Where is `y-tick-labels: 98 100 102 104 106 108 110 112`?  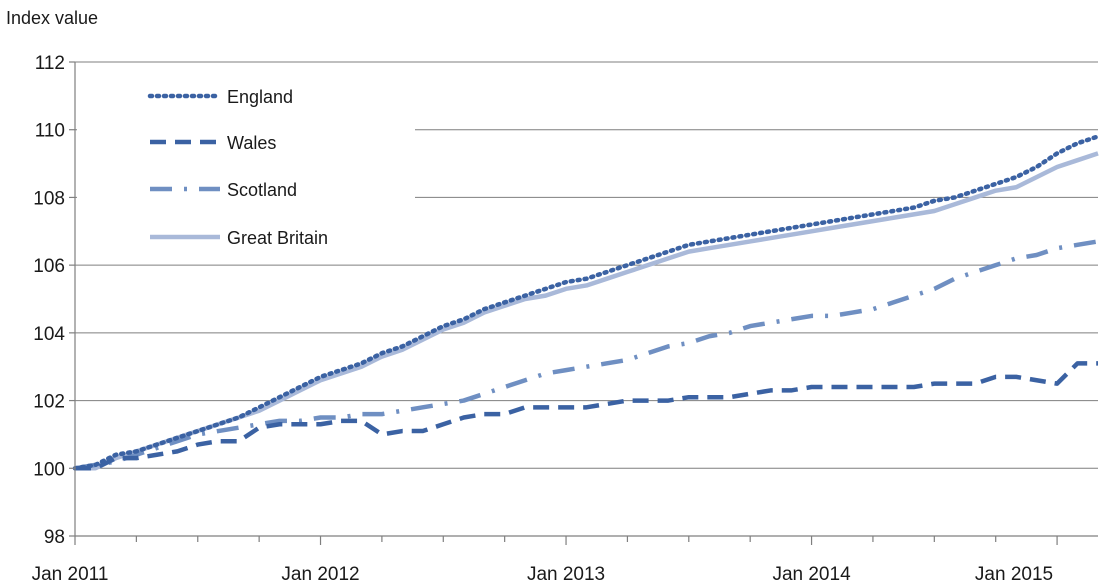
y-tick-labels: 98 100 102 104 106 108 110 112 is located at coordinates (49, 300).